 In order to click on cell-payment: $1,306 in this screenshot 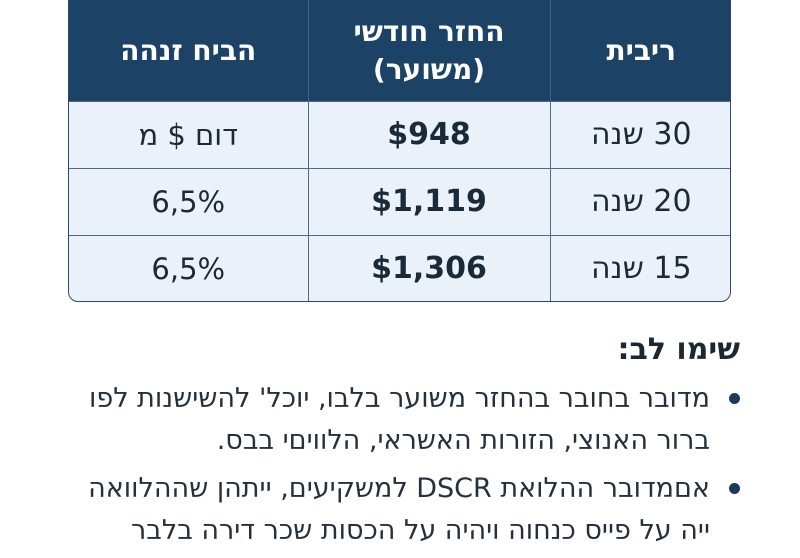, I will do `click(428, 268)`.